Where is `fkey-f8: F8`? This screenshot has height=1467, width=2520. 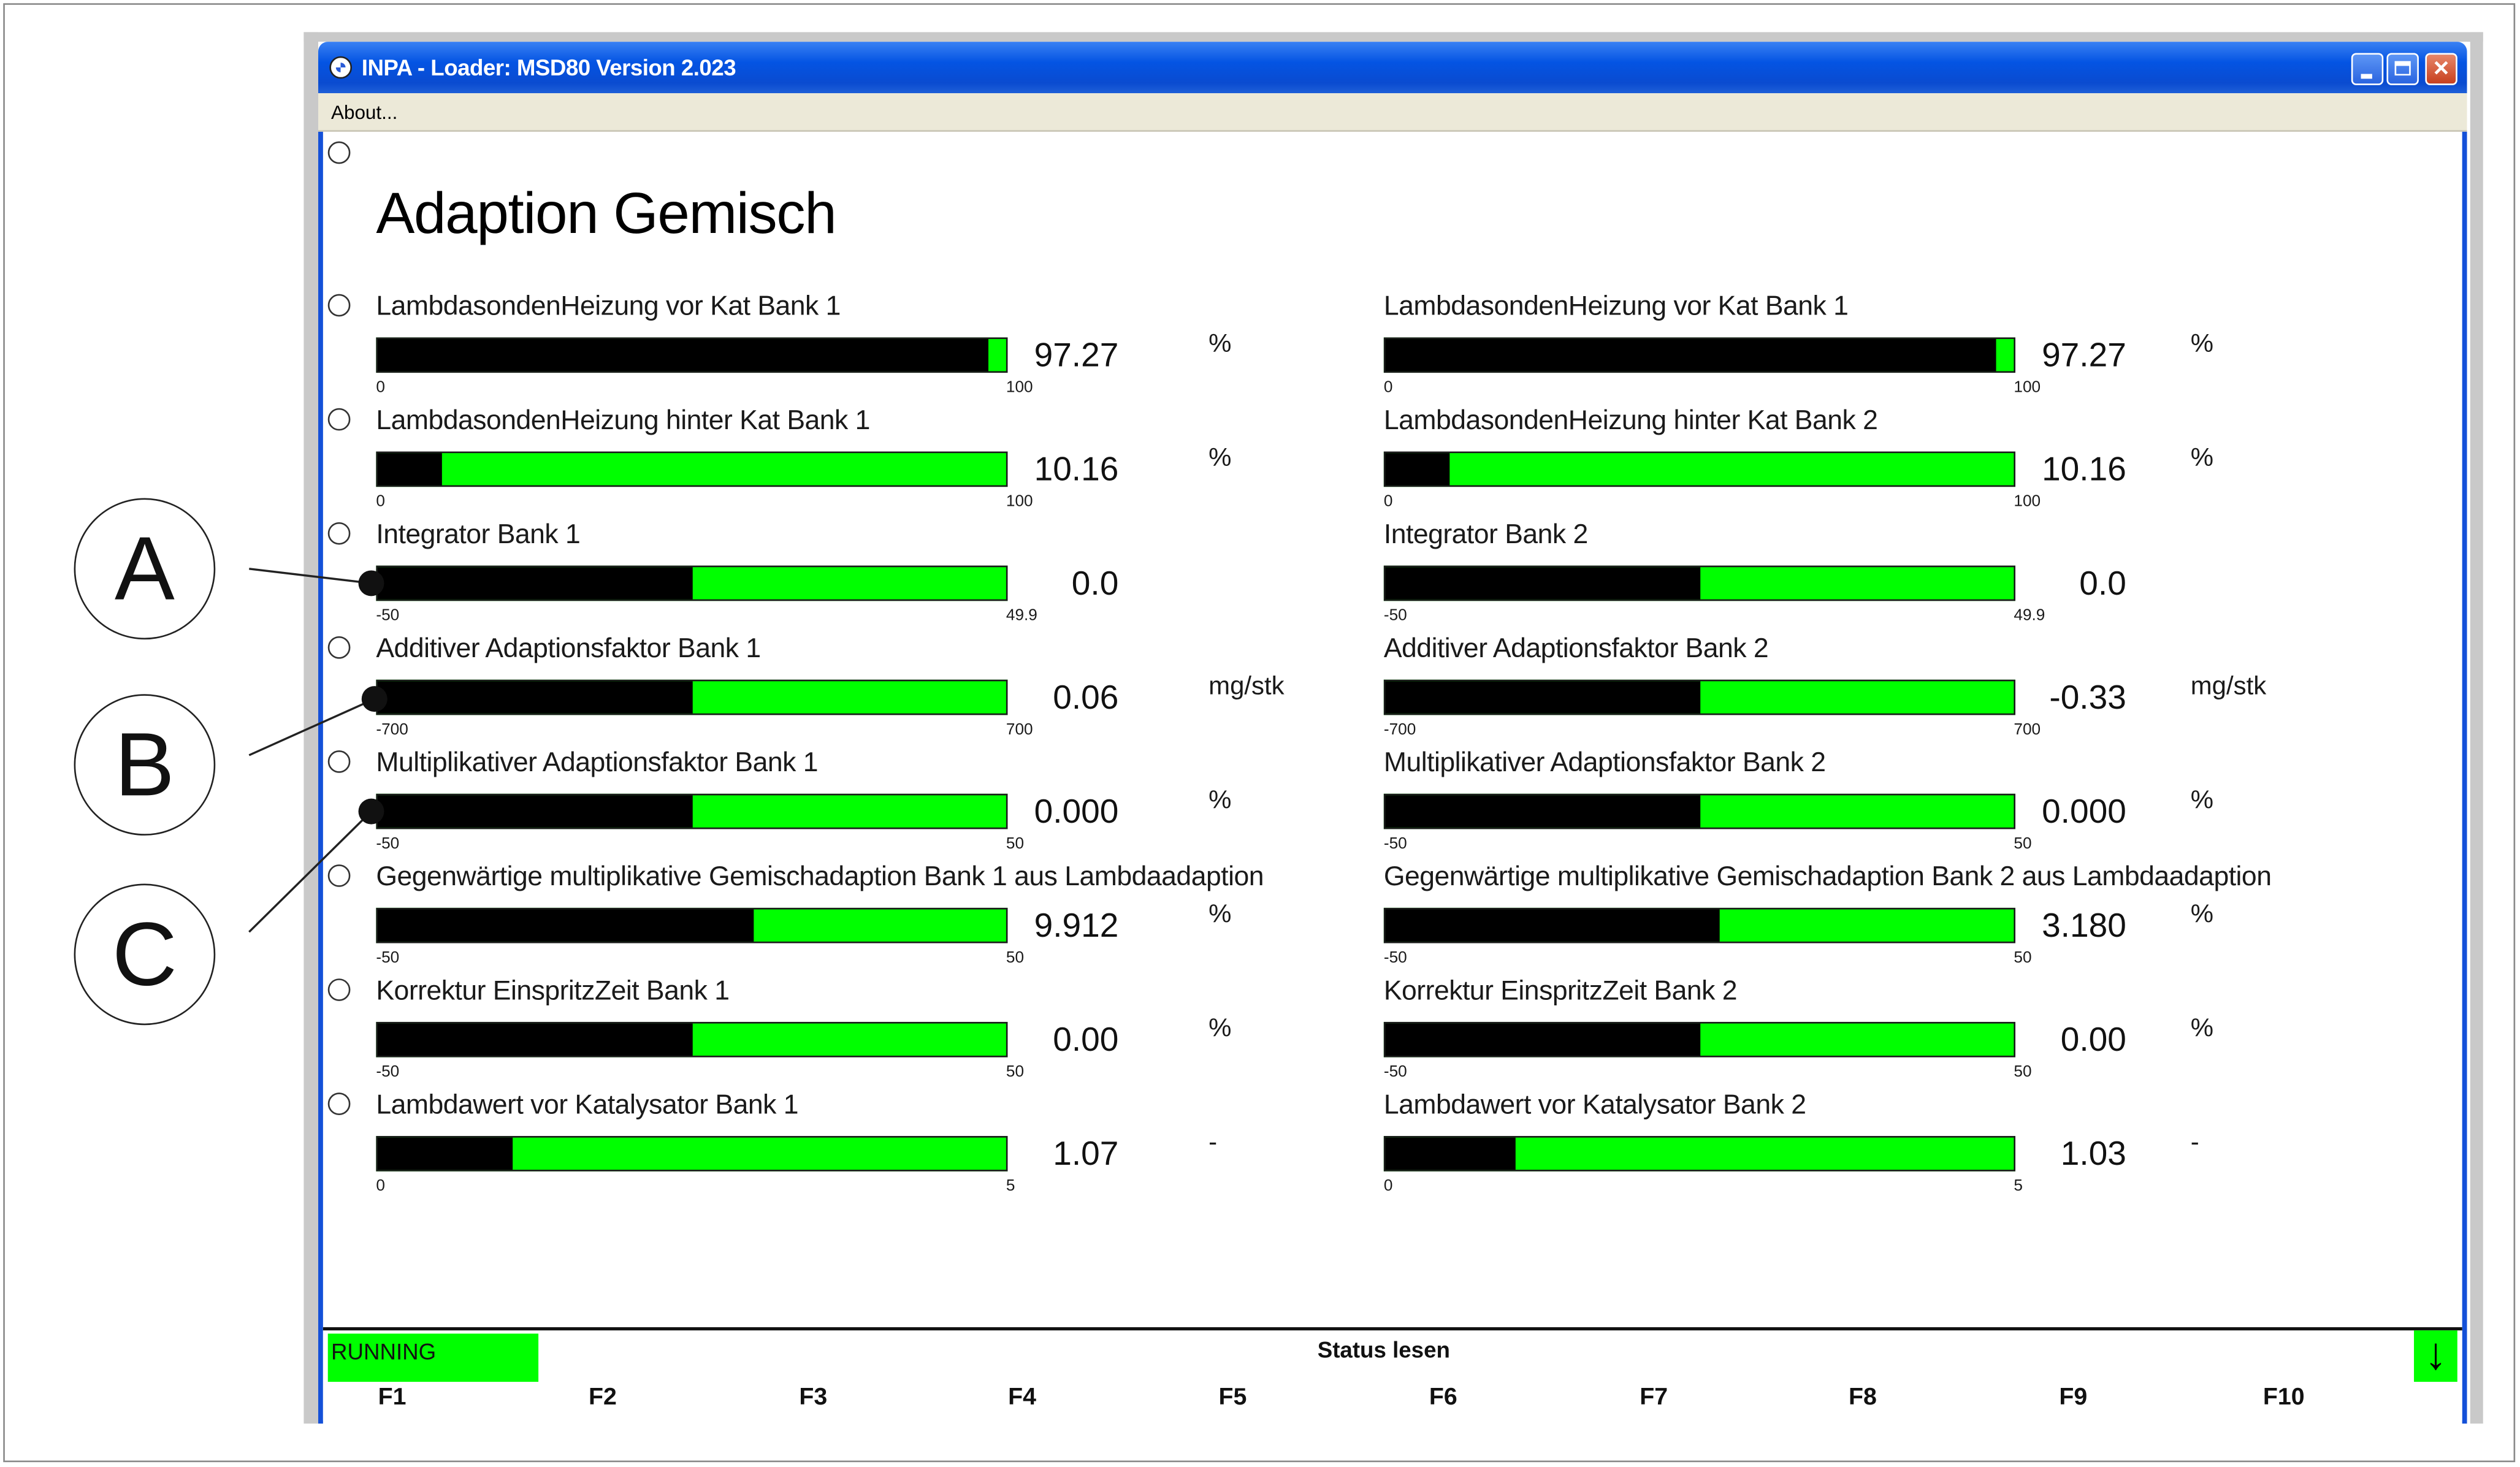
fkey-f8: F8 is located at coordinates (1863, 1397).